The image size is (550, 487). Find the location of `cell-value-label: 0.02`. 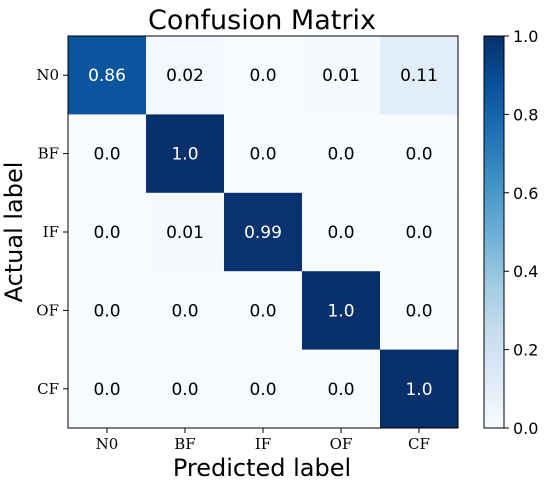

cell-value-label: 0.02 is located at coordinates (185, 76).